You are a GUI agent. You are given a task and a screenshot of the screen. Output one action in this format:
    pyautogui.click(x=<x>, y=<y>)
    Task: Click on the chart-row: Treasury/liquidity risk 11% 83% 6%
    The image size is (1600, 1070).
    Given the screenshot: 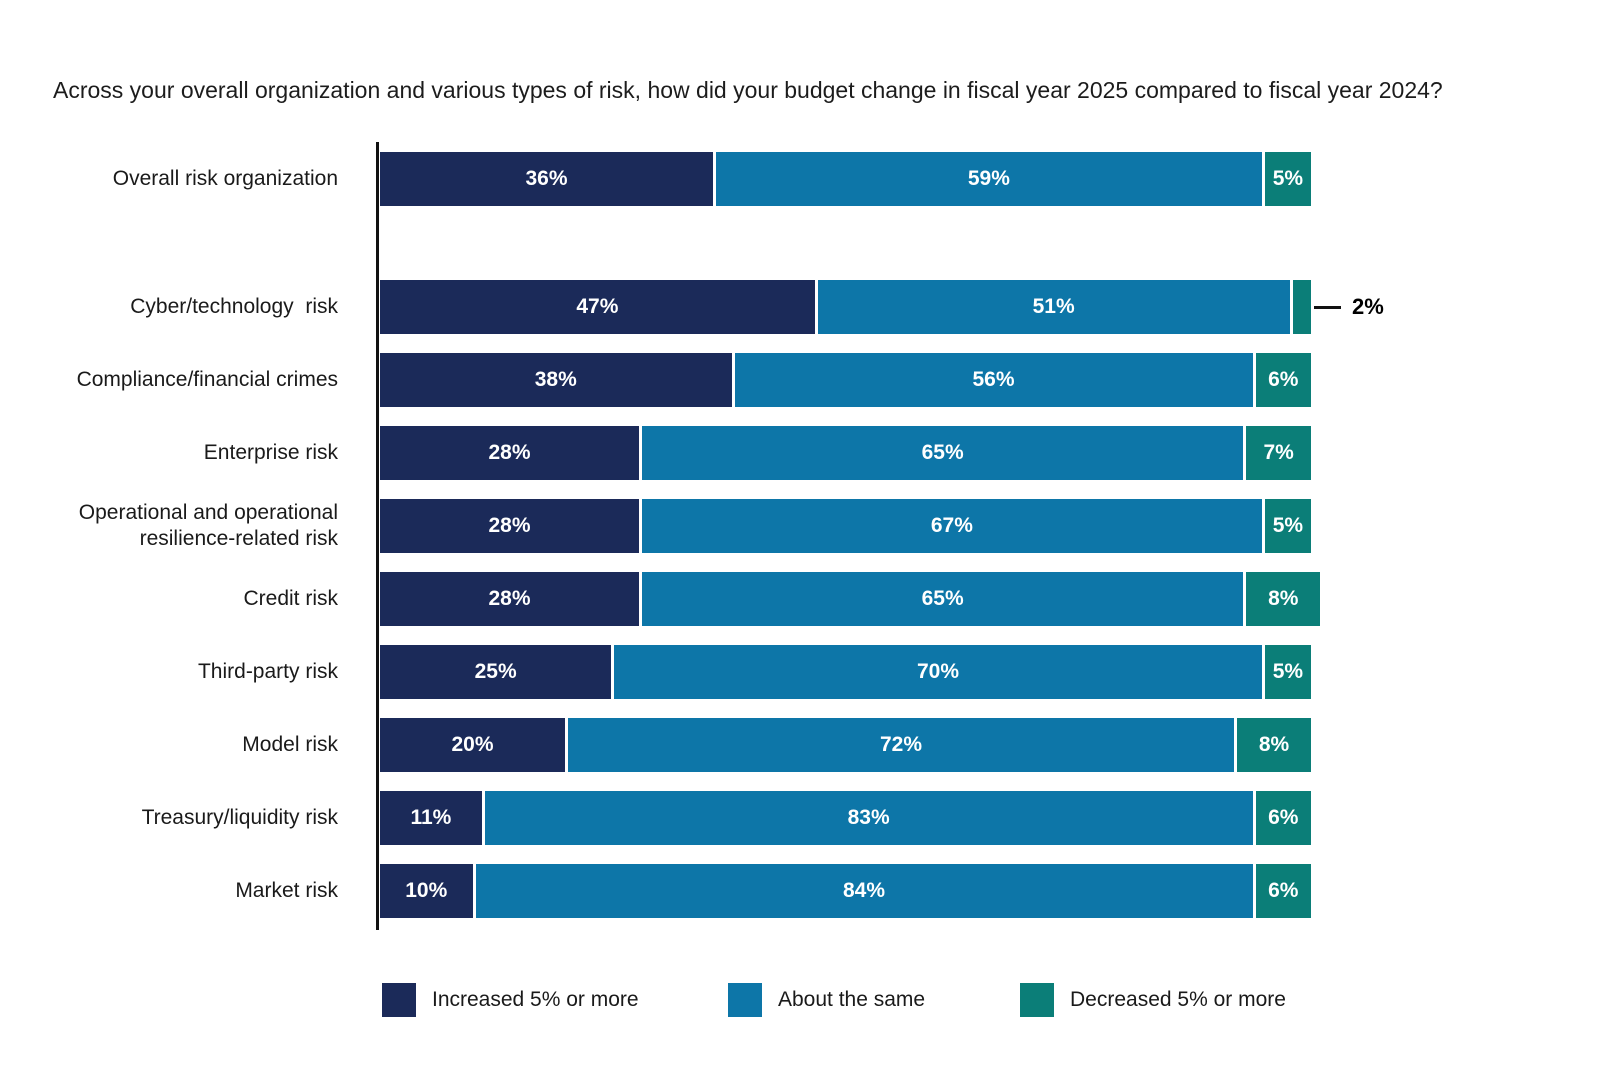 What is the action you would take?
    pyautogui.click(x=800, y=818)
    